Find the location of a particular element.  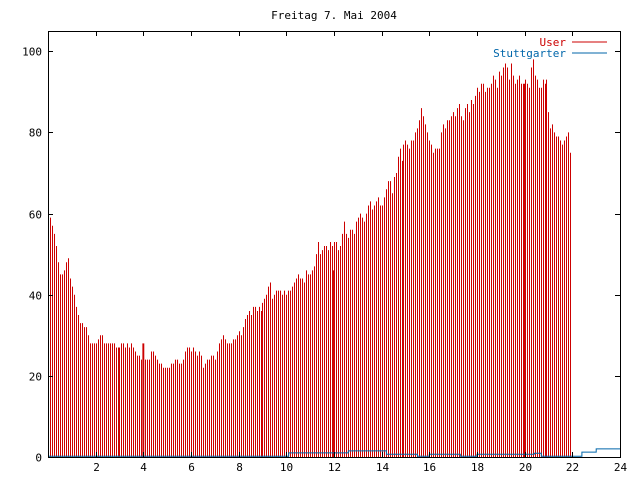

x-tick-label: 10 is located at coordinates (286, 467).